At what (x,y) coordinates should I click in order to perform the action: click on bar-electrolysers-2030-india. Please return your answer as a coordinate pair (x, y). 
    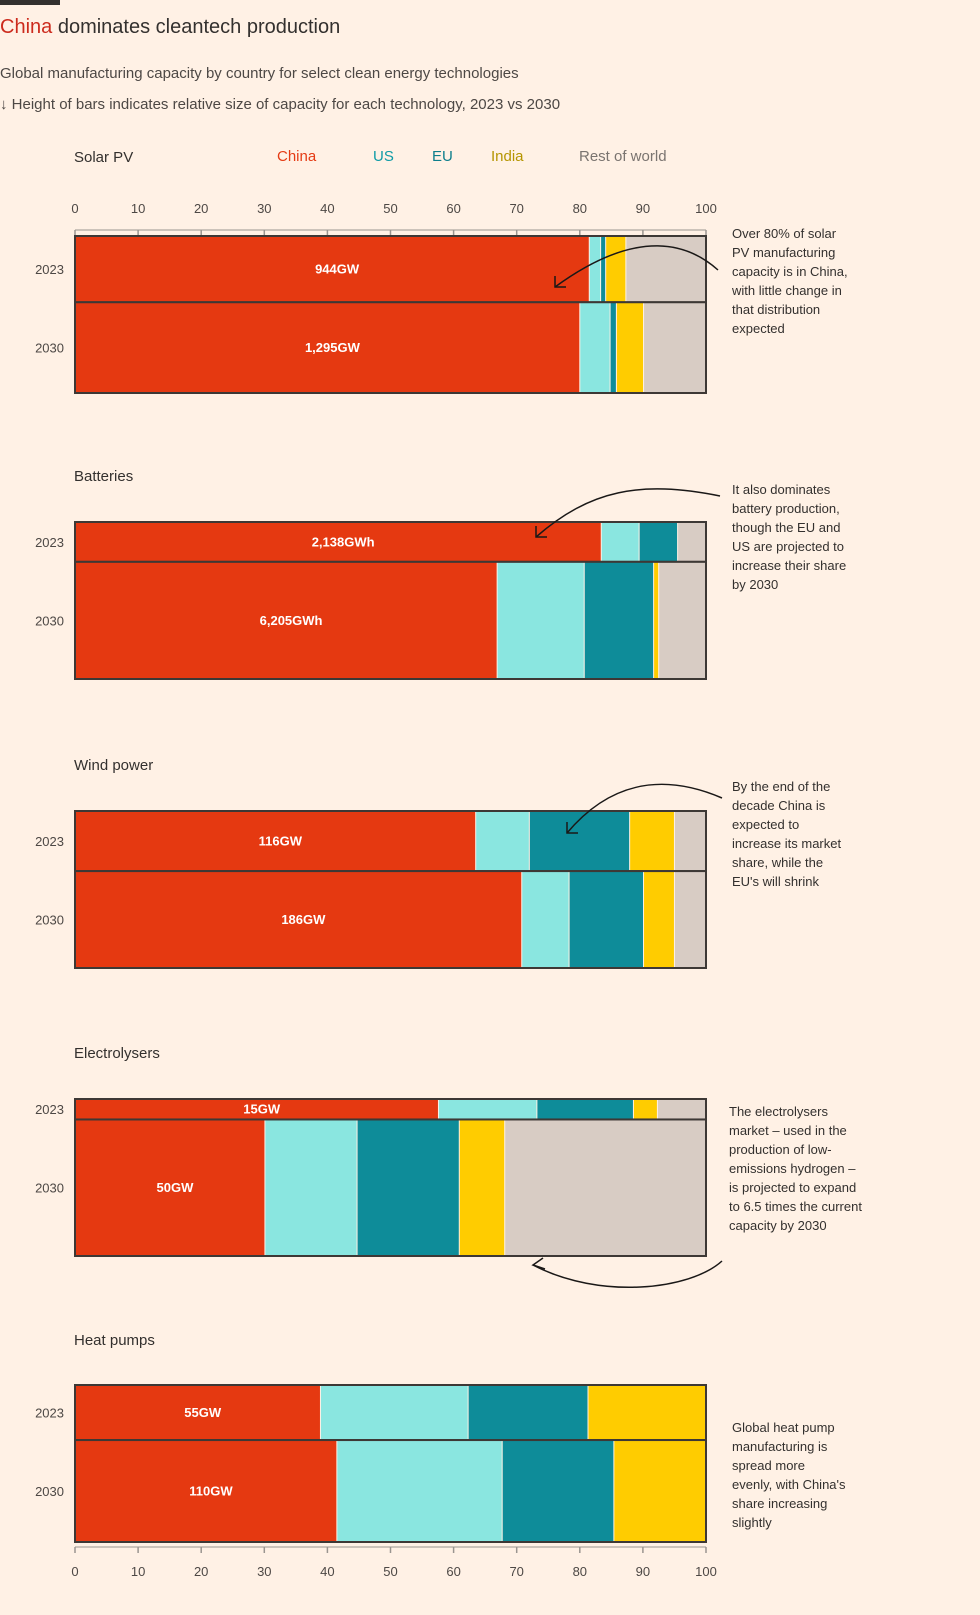
    Looking at the image, I should click on (482, 1187).